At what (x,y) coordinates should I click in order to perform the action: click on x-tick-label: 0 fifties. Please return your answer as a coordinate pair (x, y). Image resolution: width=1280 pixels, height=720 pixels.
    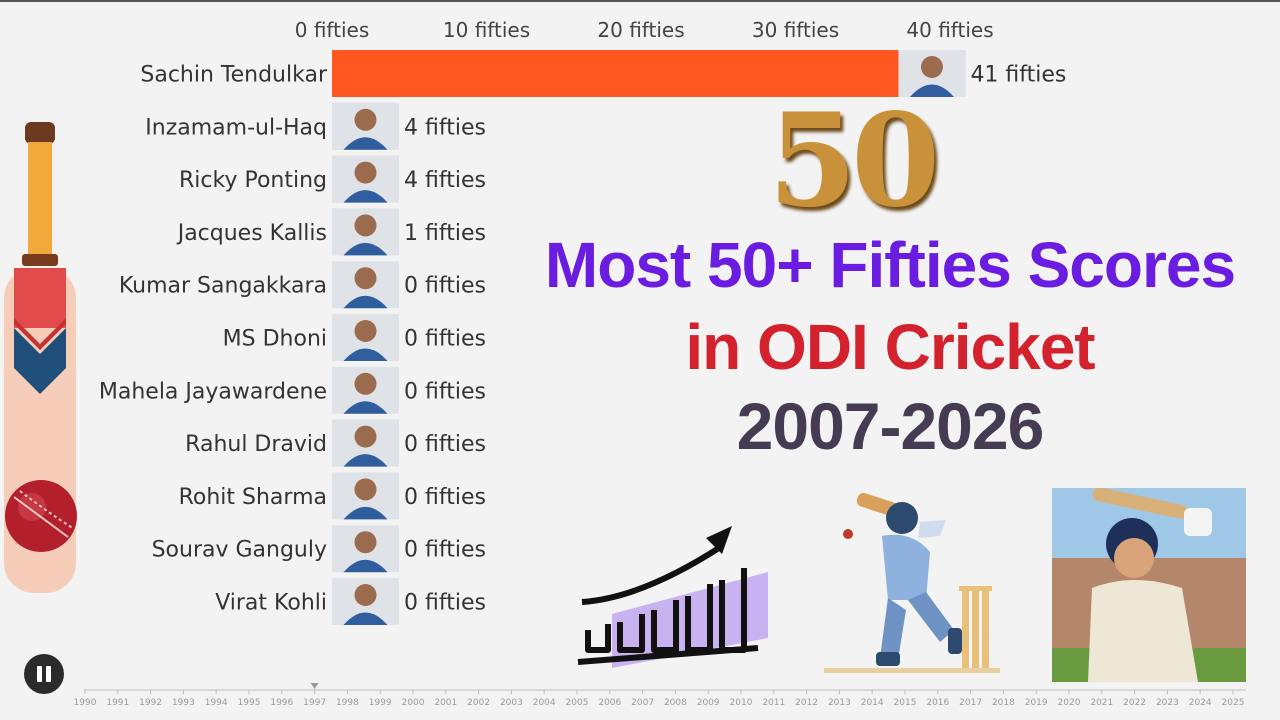
    Looking at the image, I should click on (332, 30).